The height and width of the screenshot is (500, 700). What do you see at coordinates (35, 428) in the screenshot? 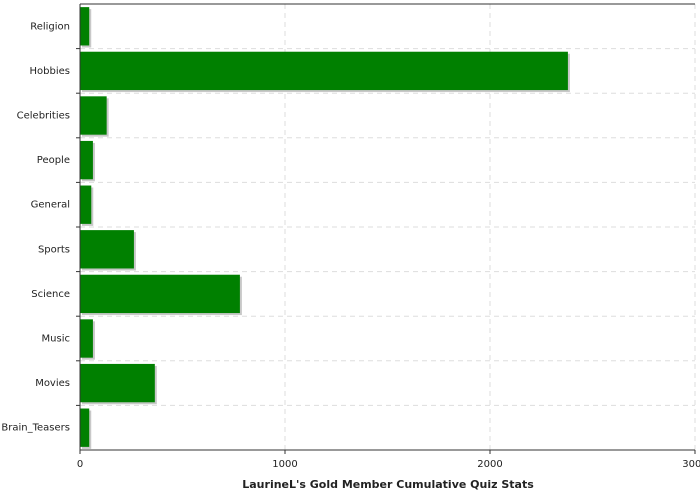
I see `y-tick-label: Brain_Teasers` at bounding box center [35, 428].